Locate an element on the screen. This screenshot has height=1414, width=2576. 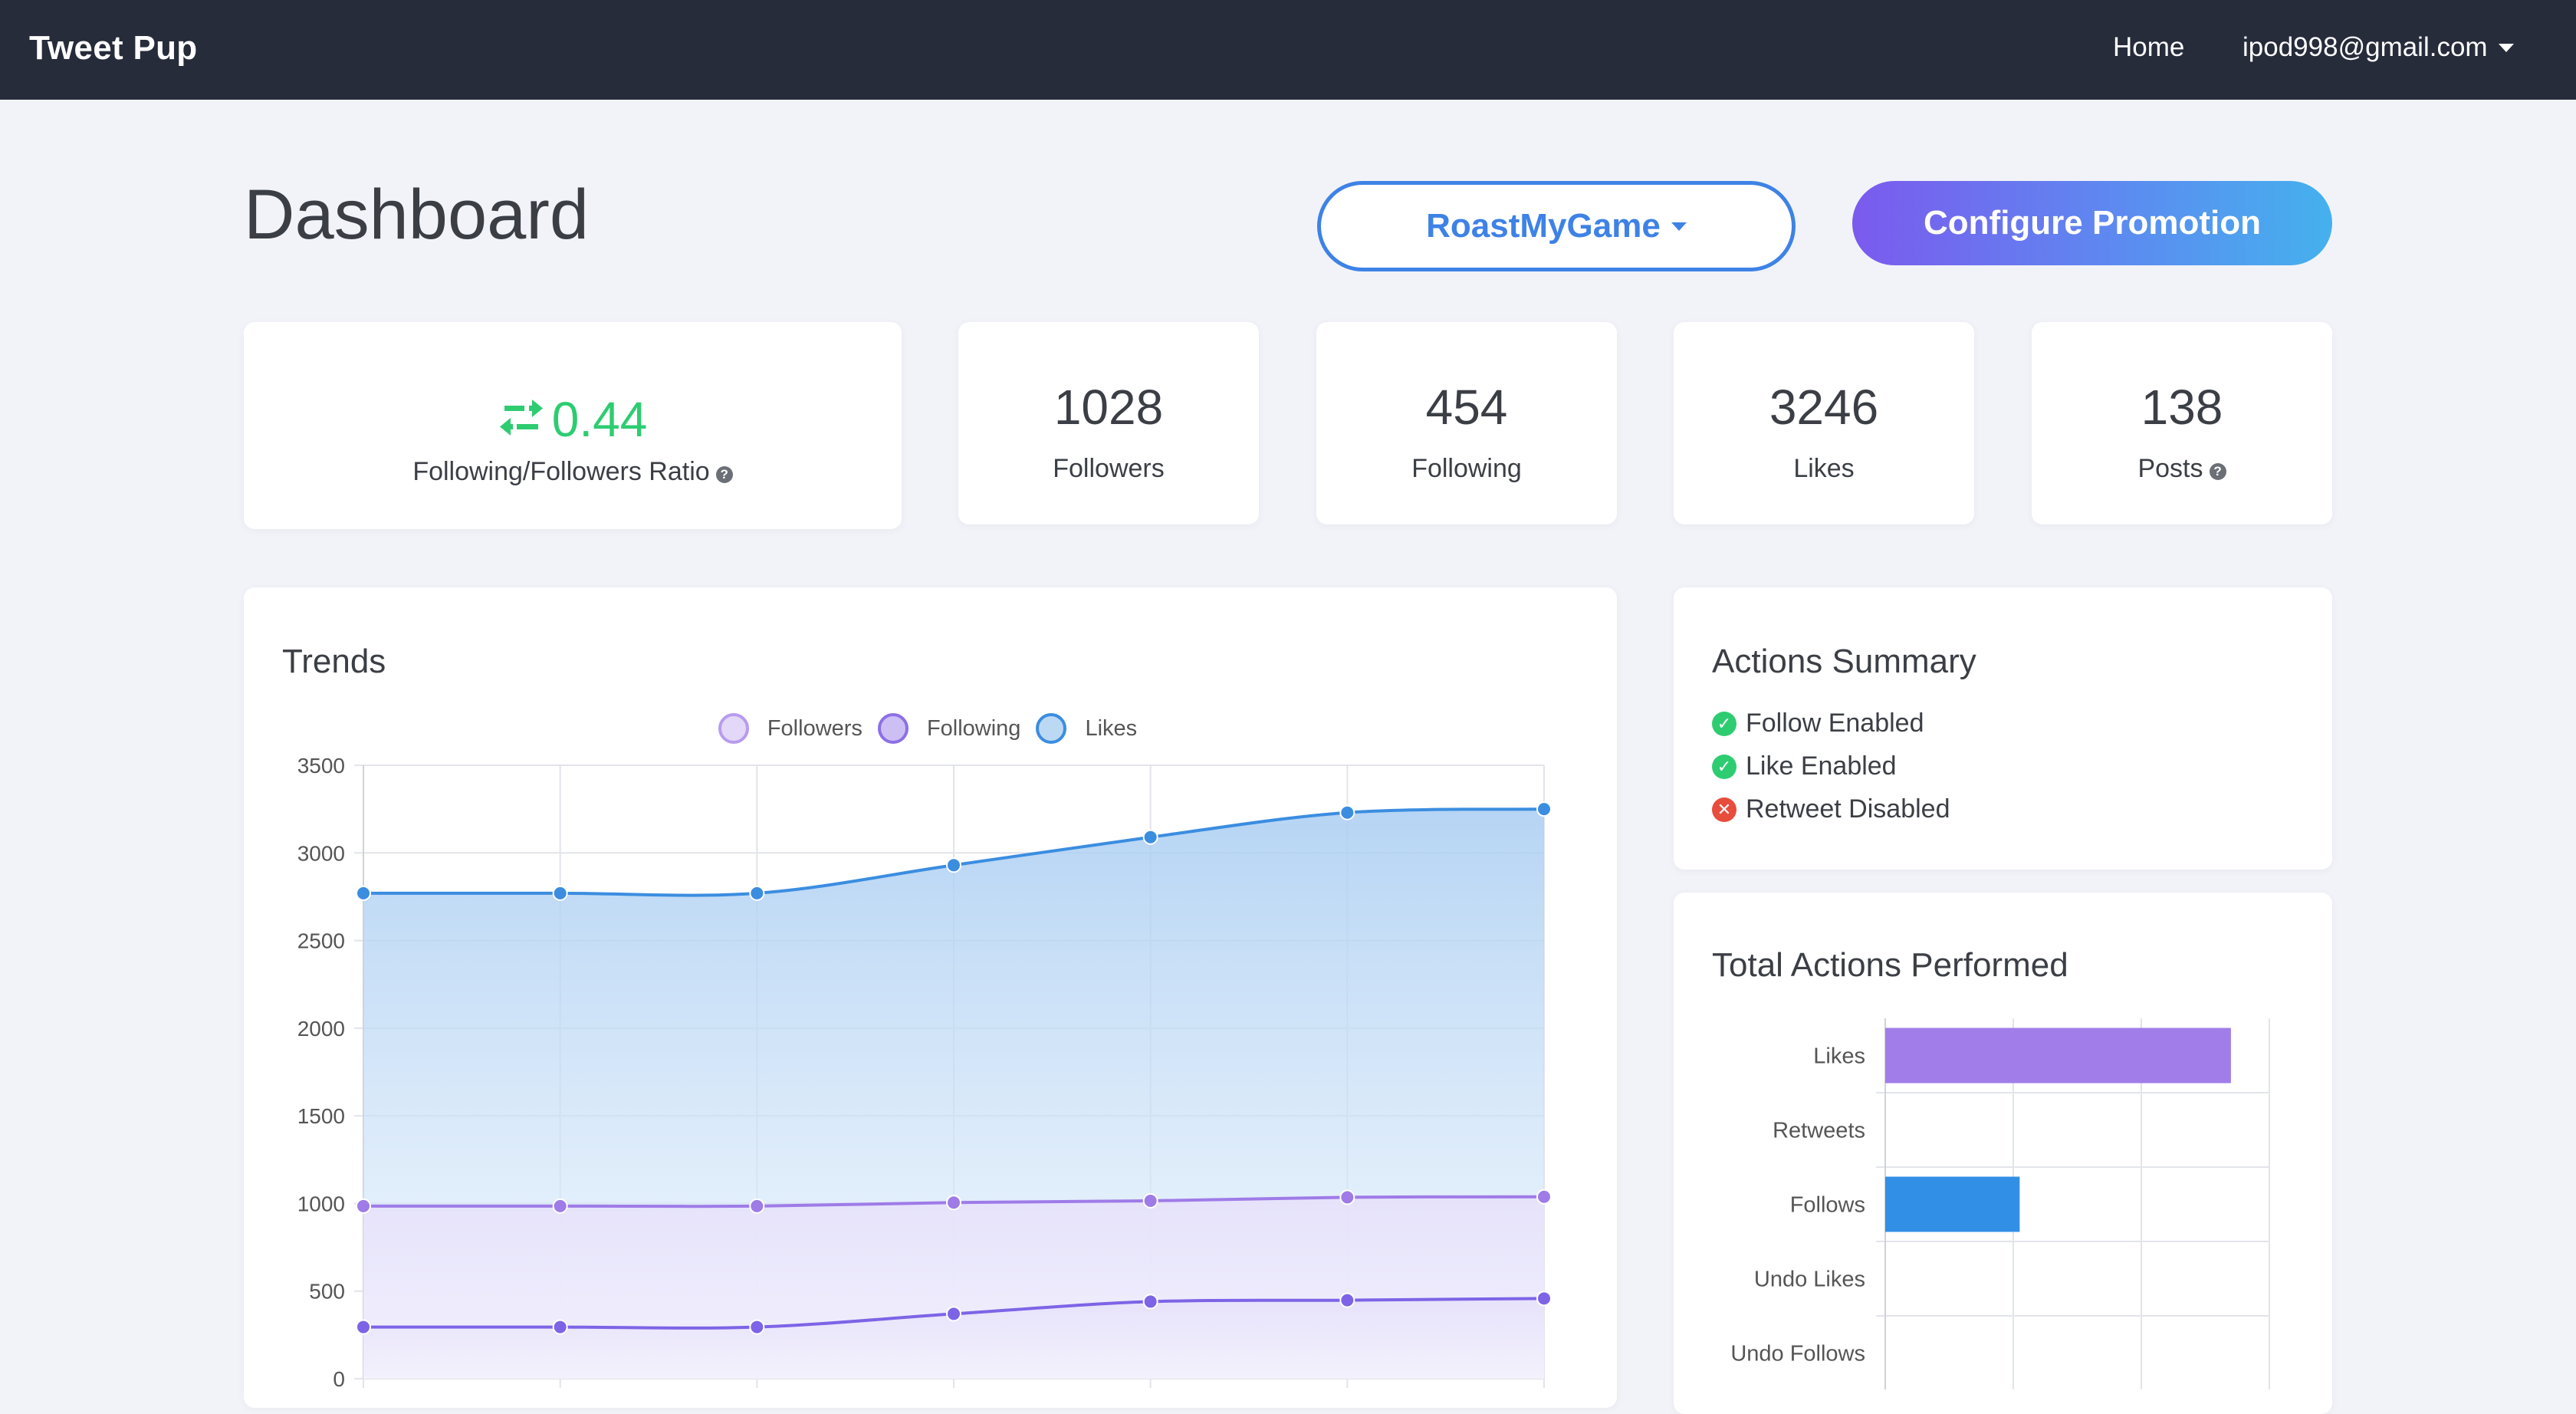
followers-label: Followers is located at coordinates (1109, 468).